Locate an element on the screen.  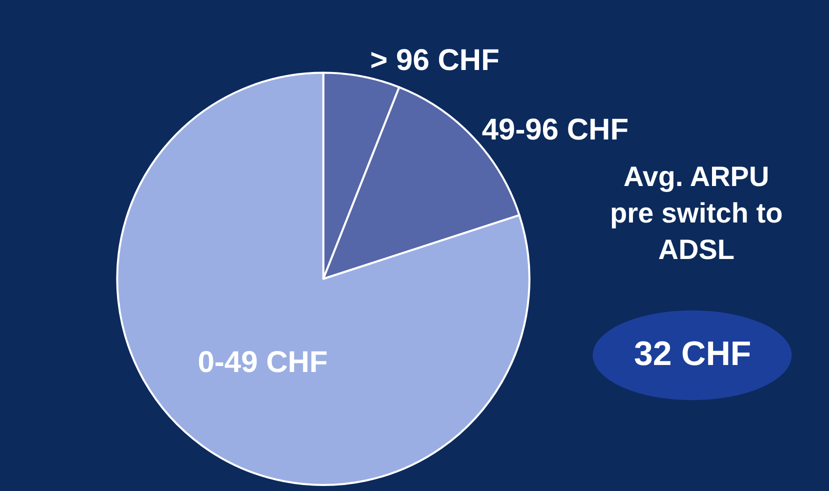
slice-label: 49-96 CHF is located at coordinates (555, 130).